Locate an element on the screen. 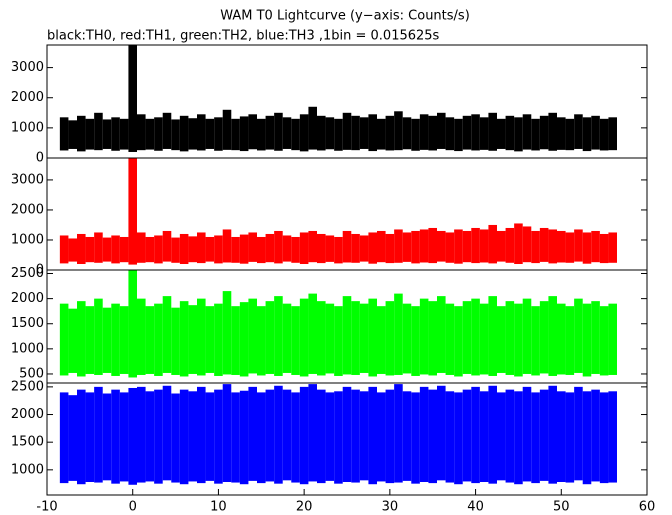 This screenshot has width=672, height=515. x-tick-label: 60 is located at coordinates (647, 507).